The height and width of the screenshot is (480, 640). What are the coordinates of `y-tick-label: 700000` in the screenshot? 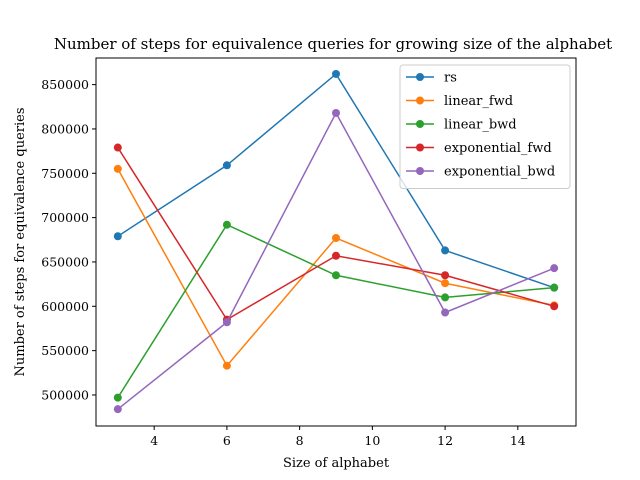 It's located at (65, 217).